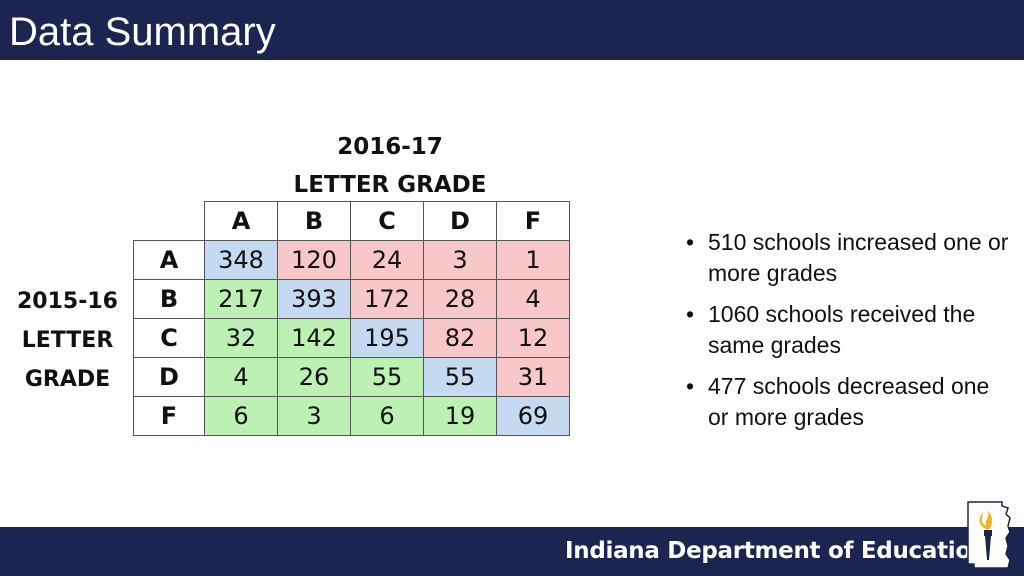  I want to click on table-cell: 1, so click(533, 259).